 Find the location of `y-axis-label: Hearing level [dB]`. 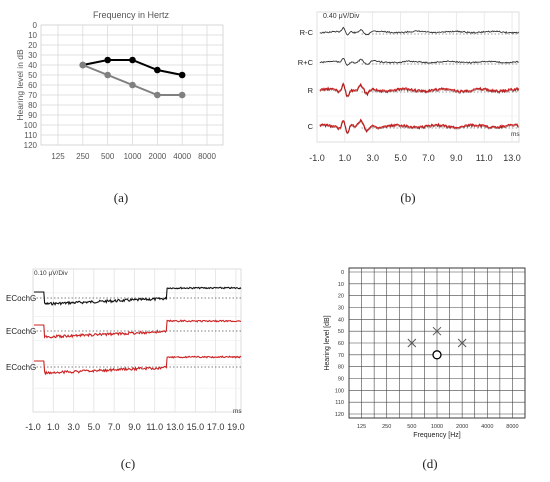

y-axis-label: Hearing level [dB] is located at coordinates (327, 342).